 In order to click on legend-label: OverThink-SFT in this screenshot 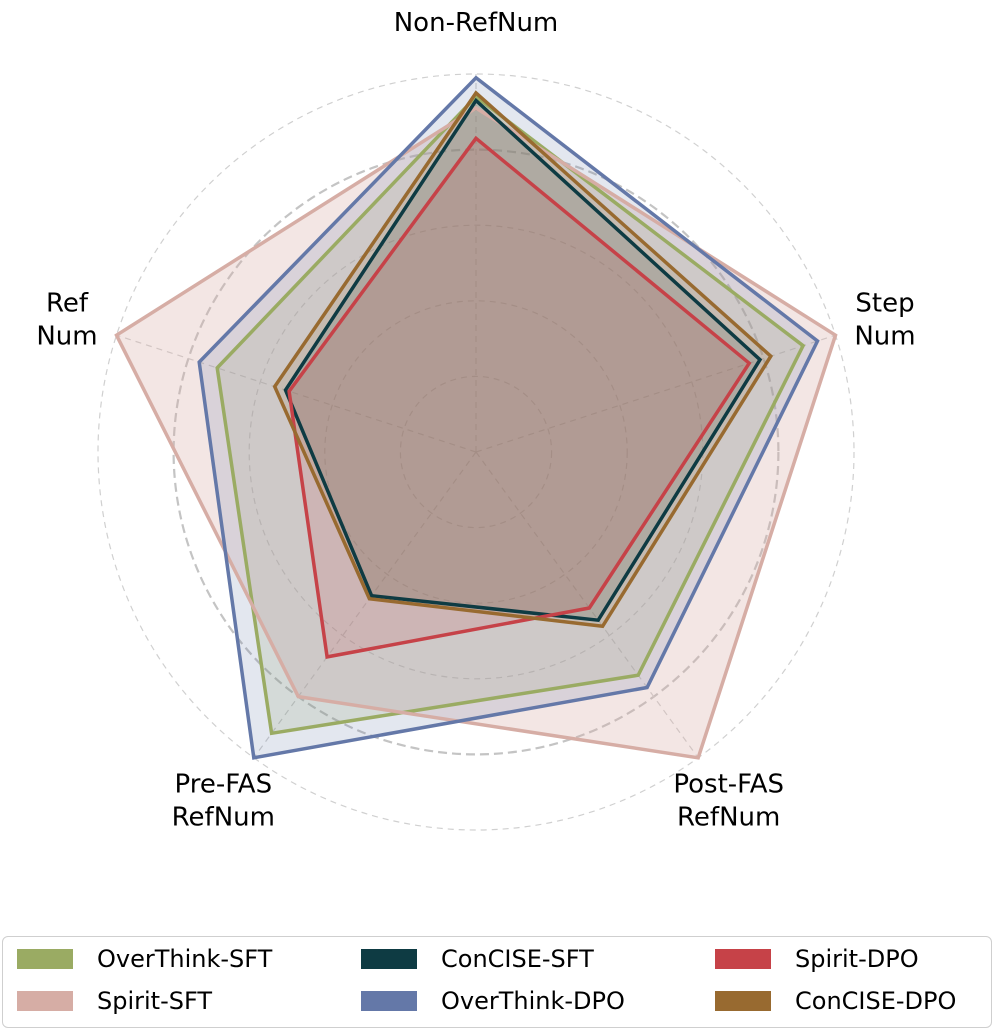, I will do `click(185, 959)`.